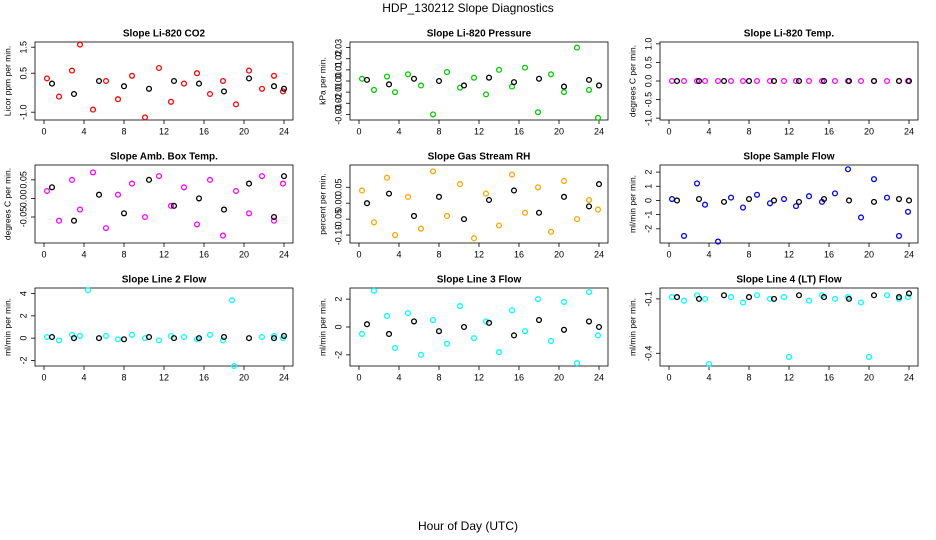 Image resolution: width=936 pixels, height=540 pixels. Describe the element at coordinates (23, 180) in the screenshot. I see `y-tick-label: 0.05` at that location.